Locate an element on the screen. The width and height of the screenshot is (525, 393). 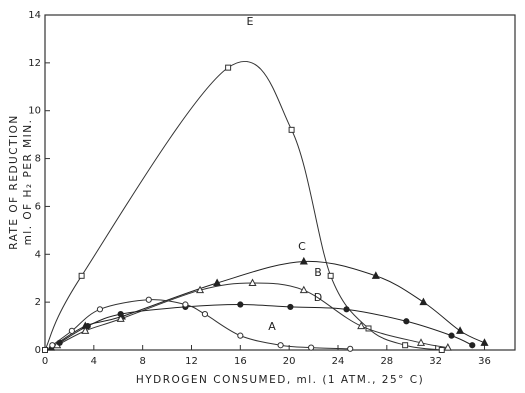
series-label: A is located at coordinates (272, 326).